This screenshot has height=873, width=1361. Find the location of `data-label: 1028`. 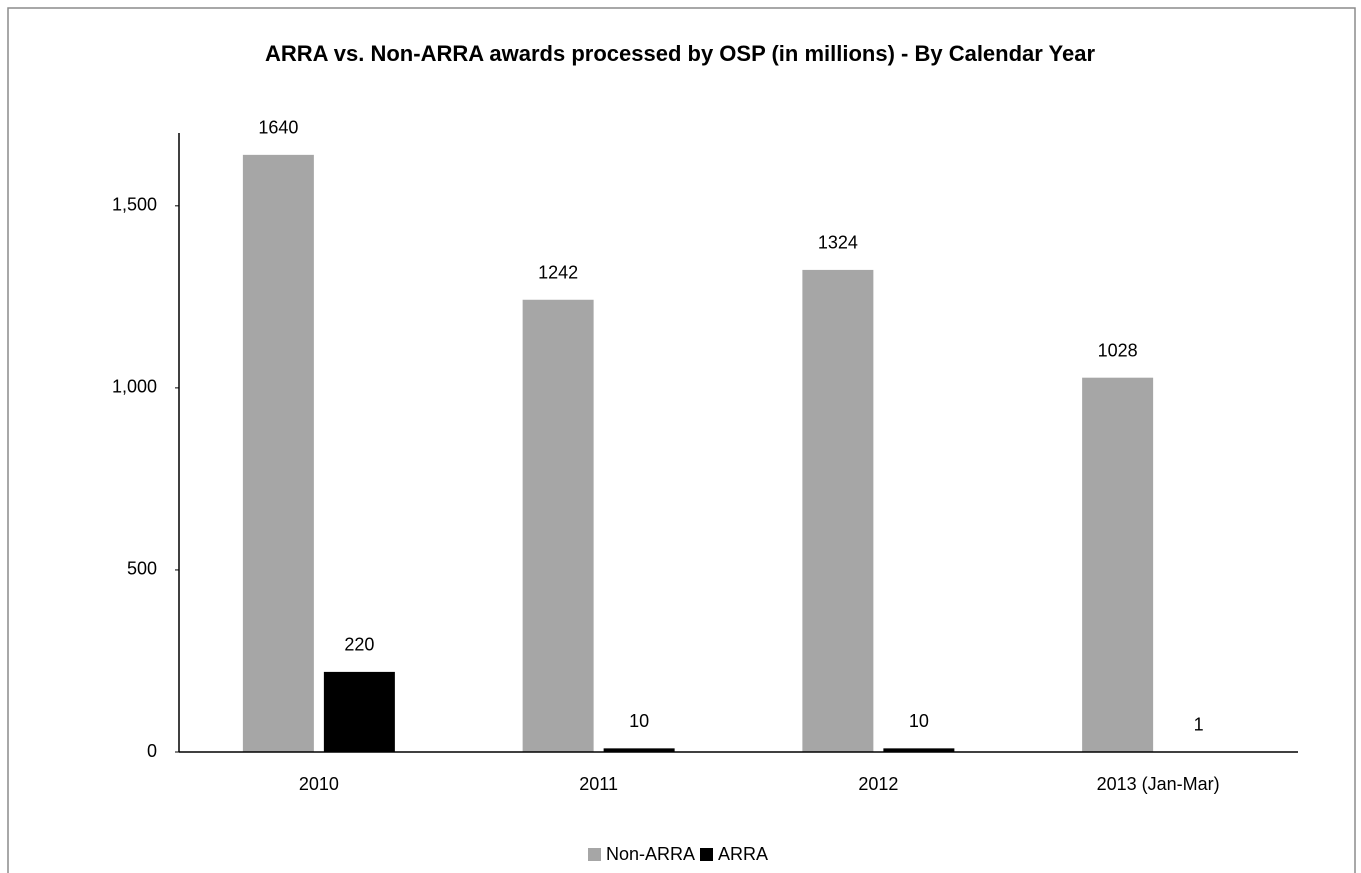

data-label: 1028 is located at coordinates (1118, 350).